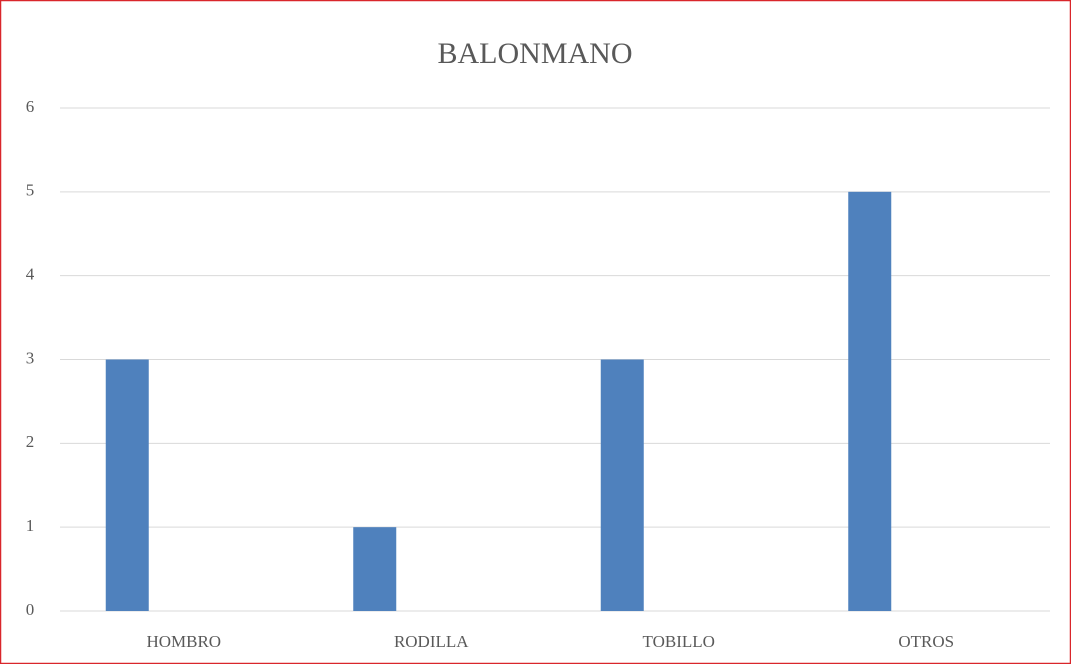 The height and width of the screenshot is (664, 1071). I want to click on y-tick-label: 2, so click(30, 441).